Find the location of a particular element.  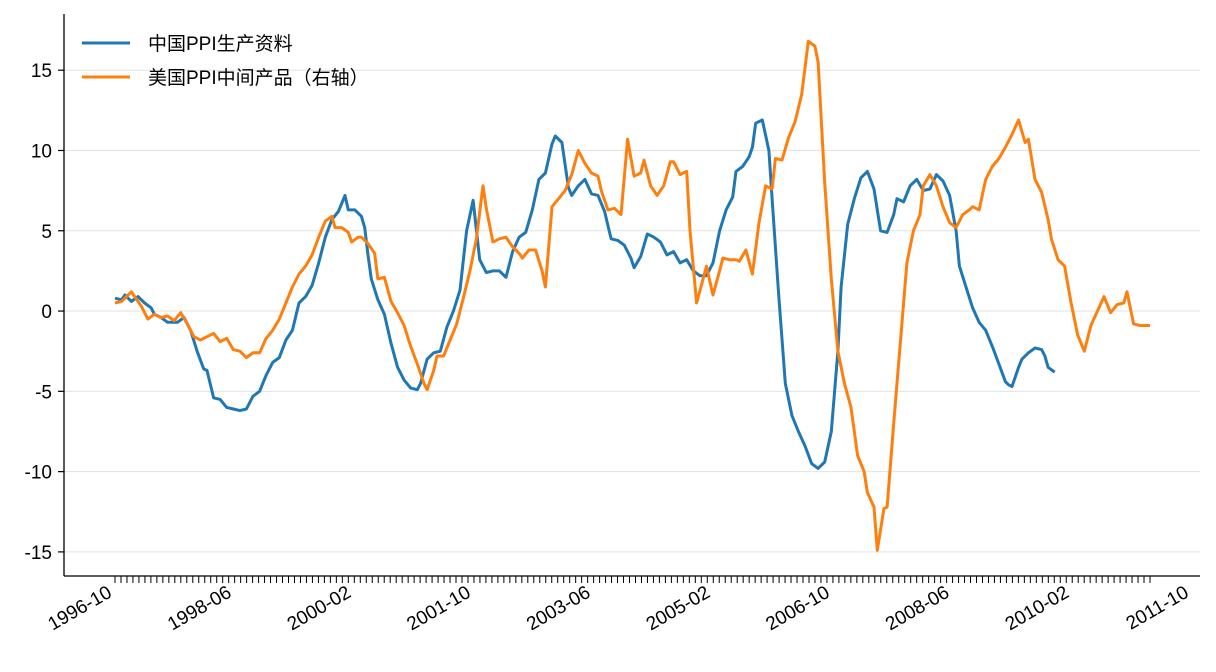

y-tick-label: 10 is located at coordinates (41, 151).